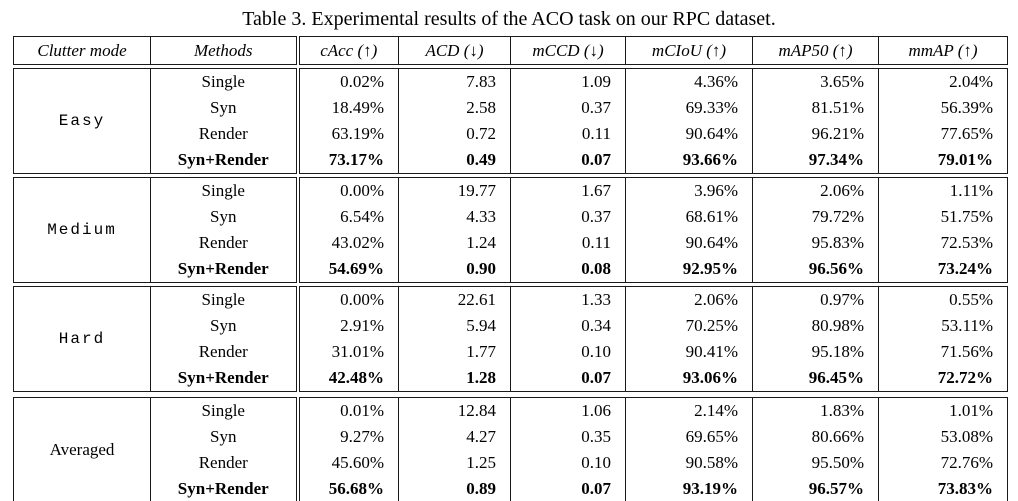 This screenshot has width=1018, height=501. What do you see at coordinates (454, 488) in the screenshot?
I see `value-cell-acd: 0.89` at bounding box center [454, 488].